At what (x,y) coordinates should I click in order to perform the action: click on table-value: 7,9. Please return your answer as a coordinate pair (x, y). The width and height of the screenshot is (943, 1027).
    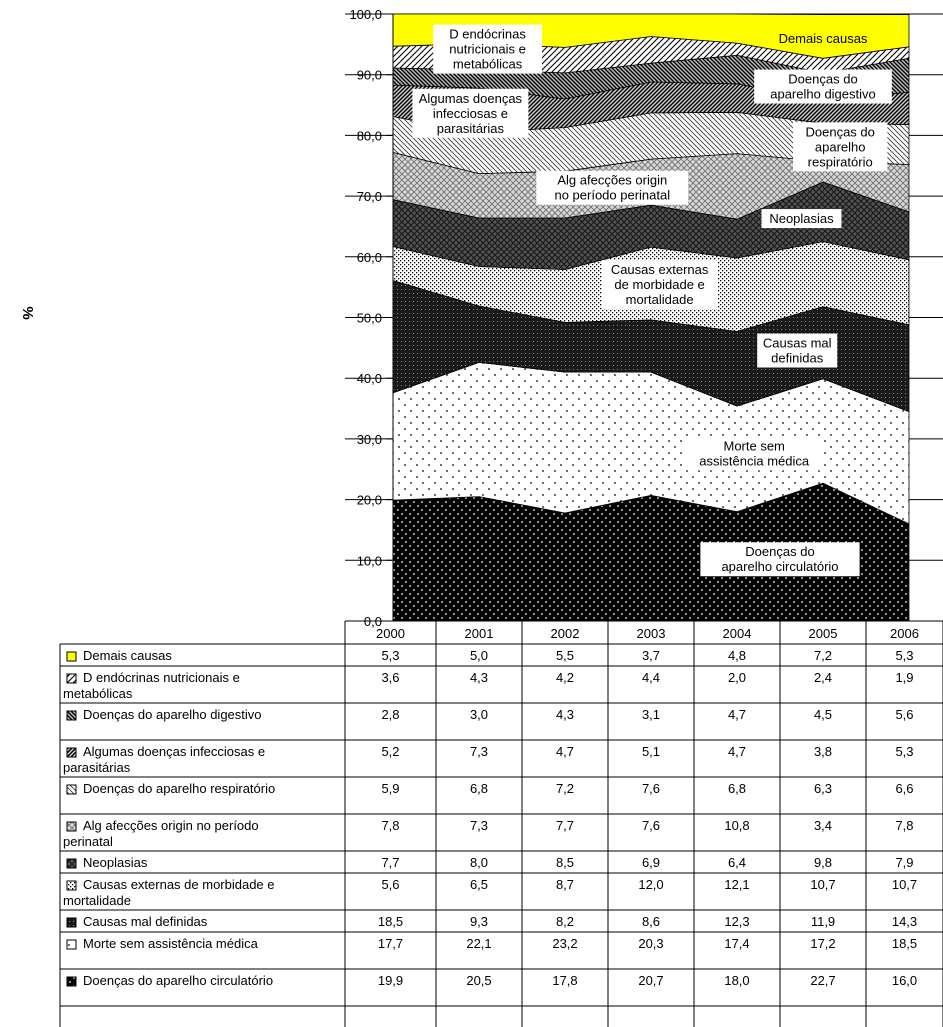
    Looking at the image, I should click on (904, 862).